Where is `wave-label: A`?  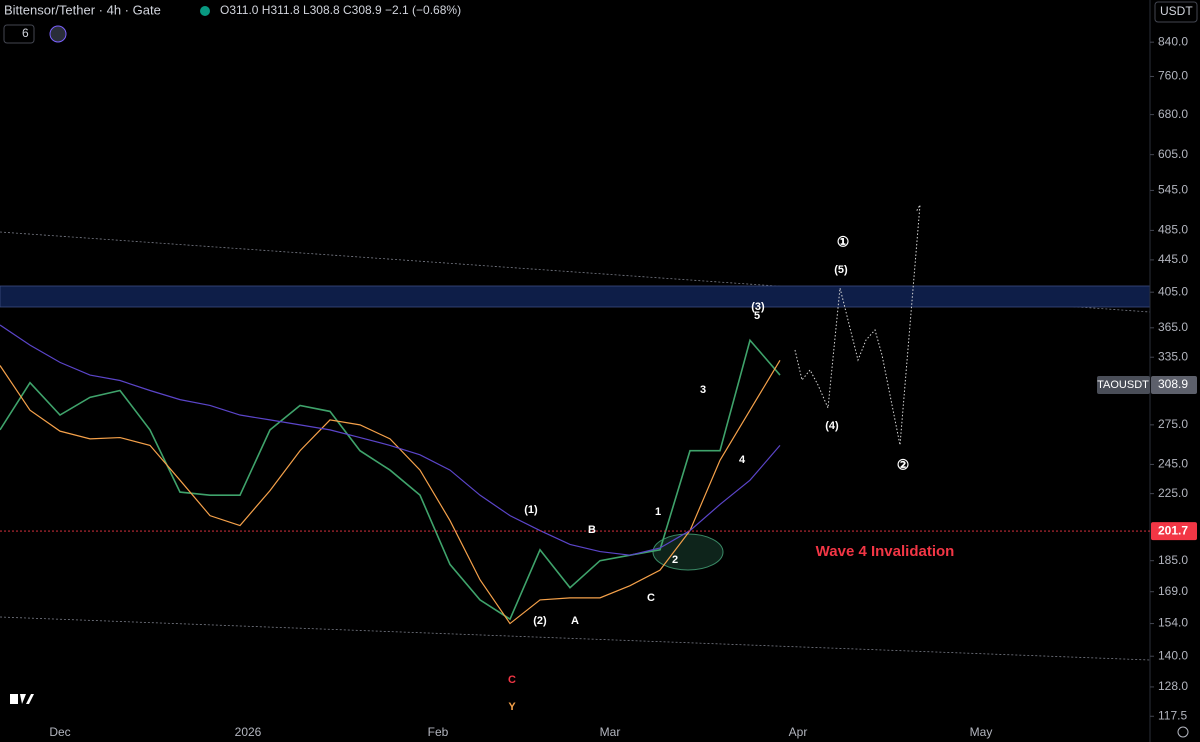
wave-label: A is located at coordinates (575, 621).